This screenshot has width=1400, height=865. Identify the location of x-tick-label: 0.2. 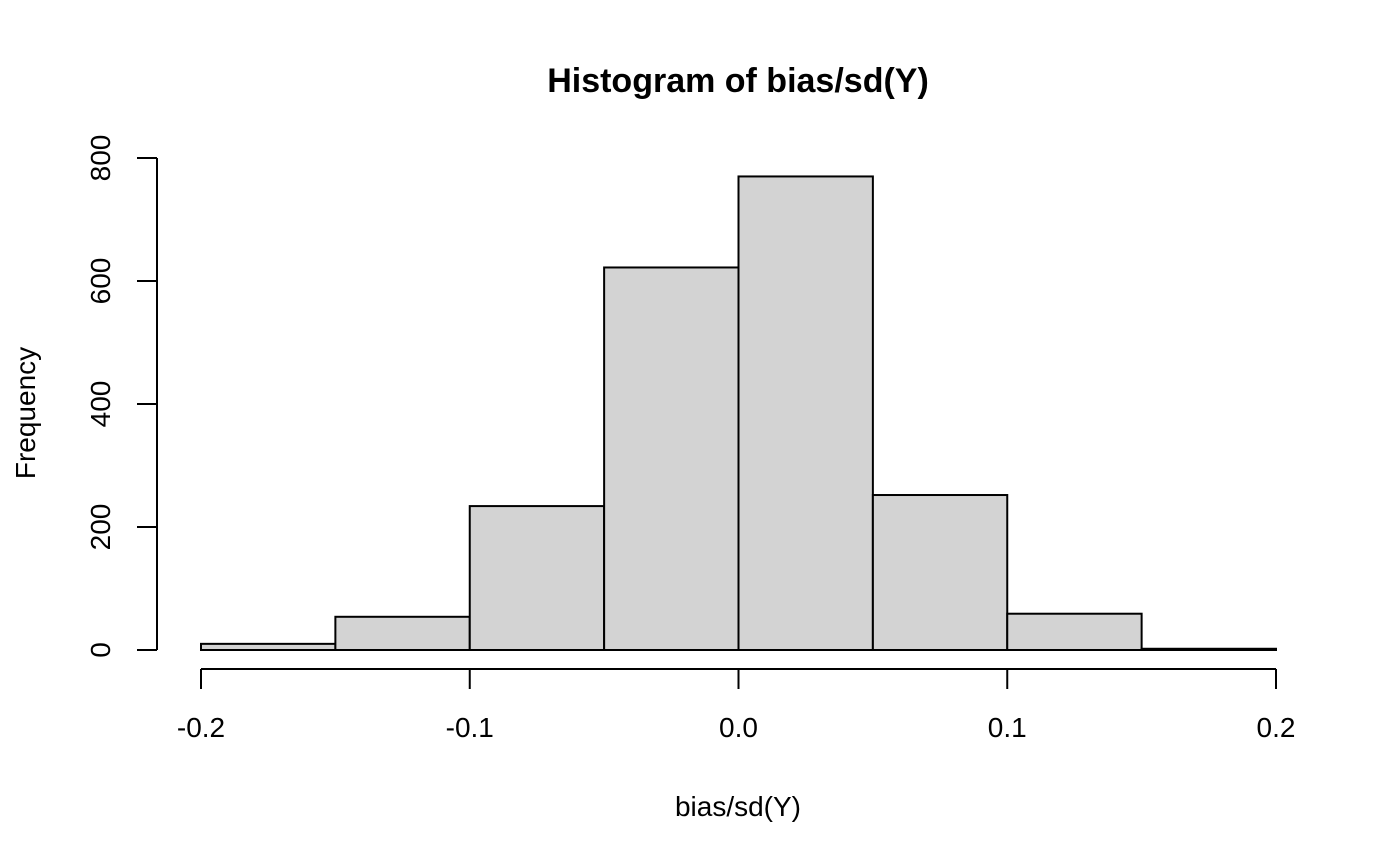
(1276, 727).